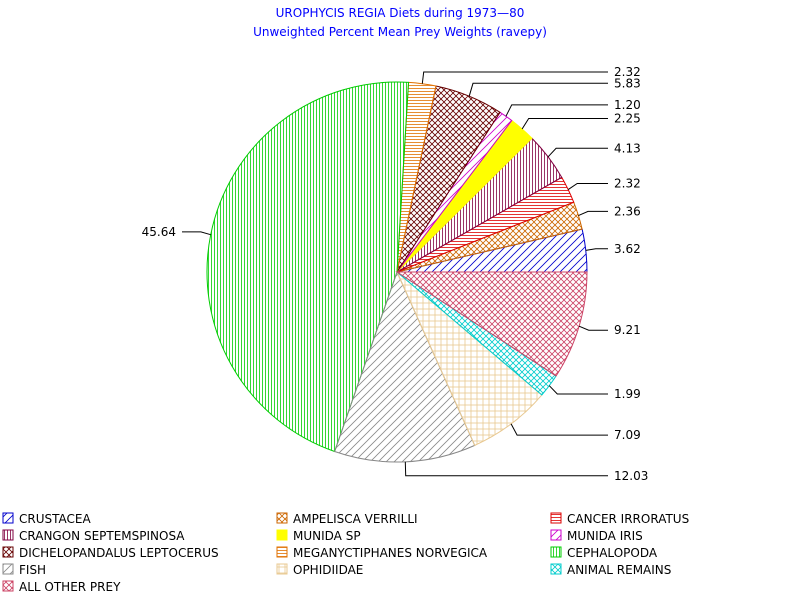 The image size is (800, 600). Describe the element at coordinates (631, 476) in the screenshot. I see `data-label-fish: 12.03` at that location.